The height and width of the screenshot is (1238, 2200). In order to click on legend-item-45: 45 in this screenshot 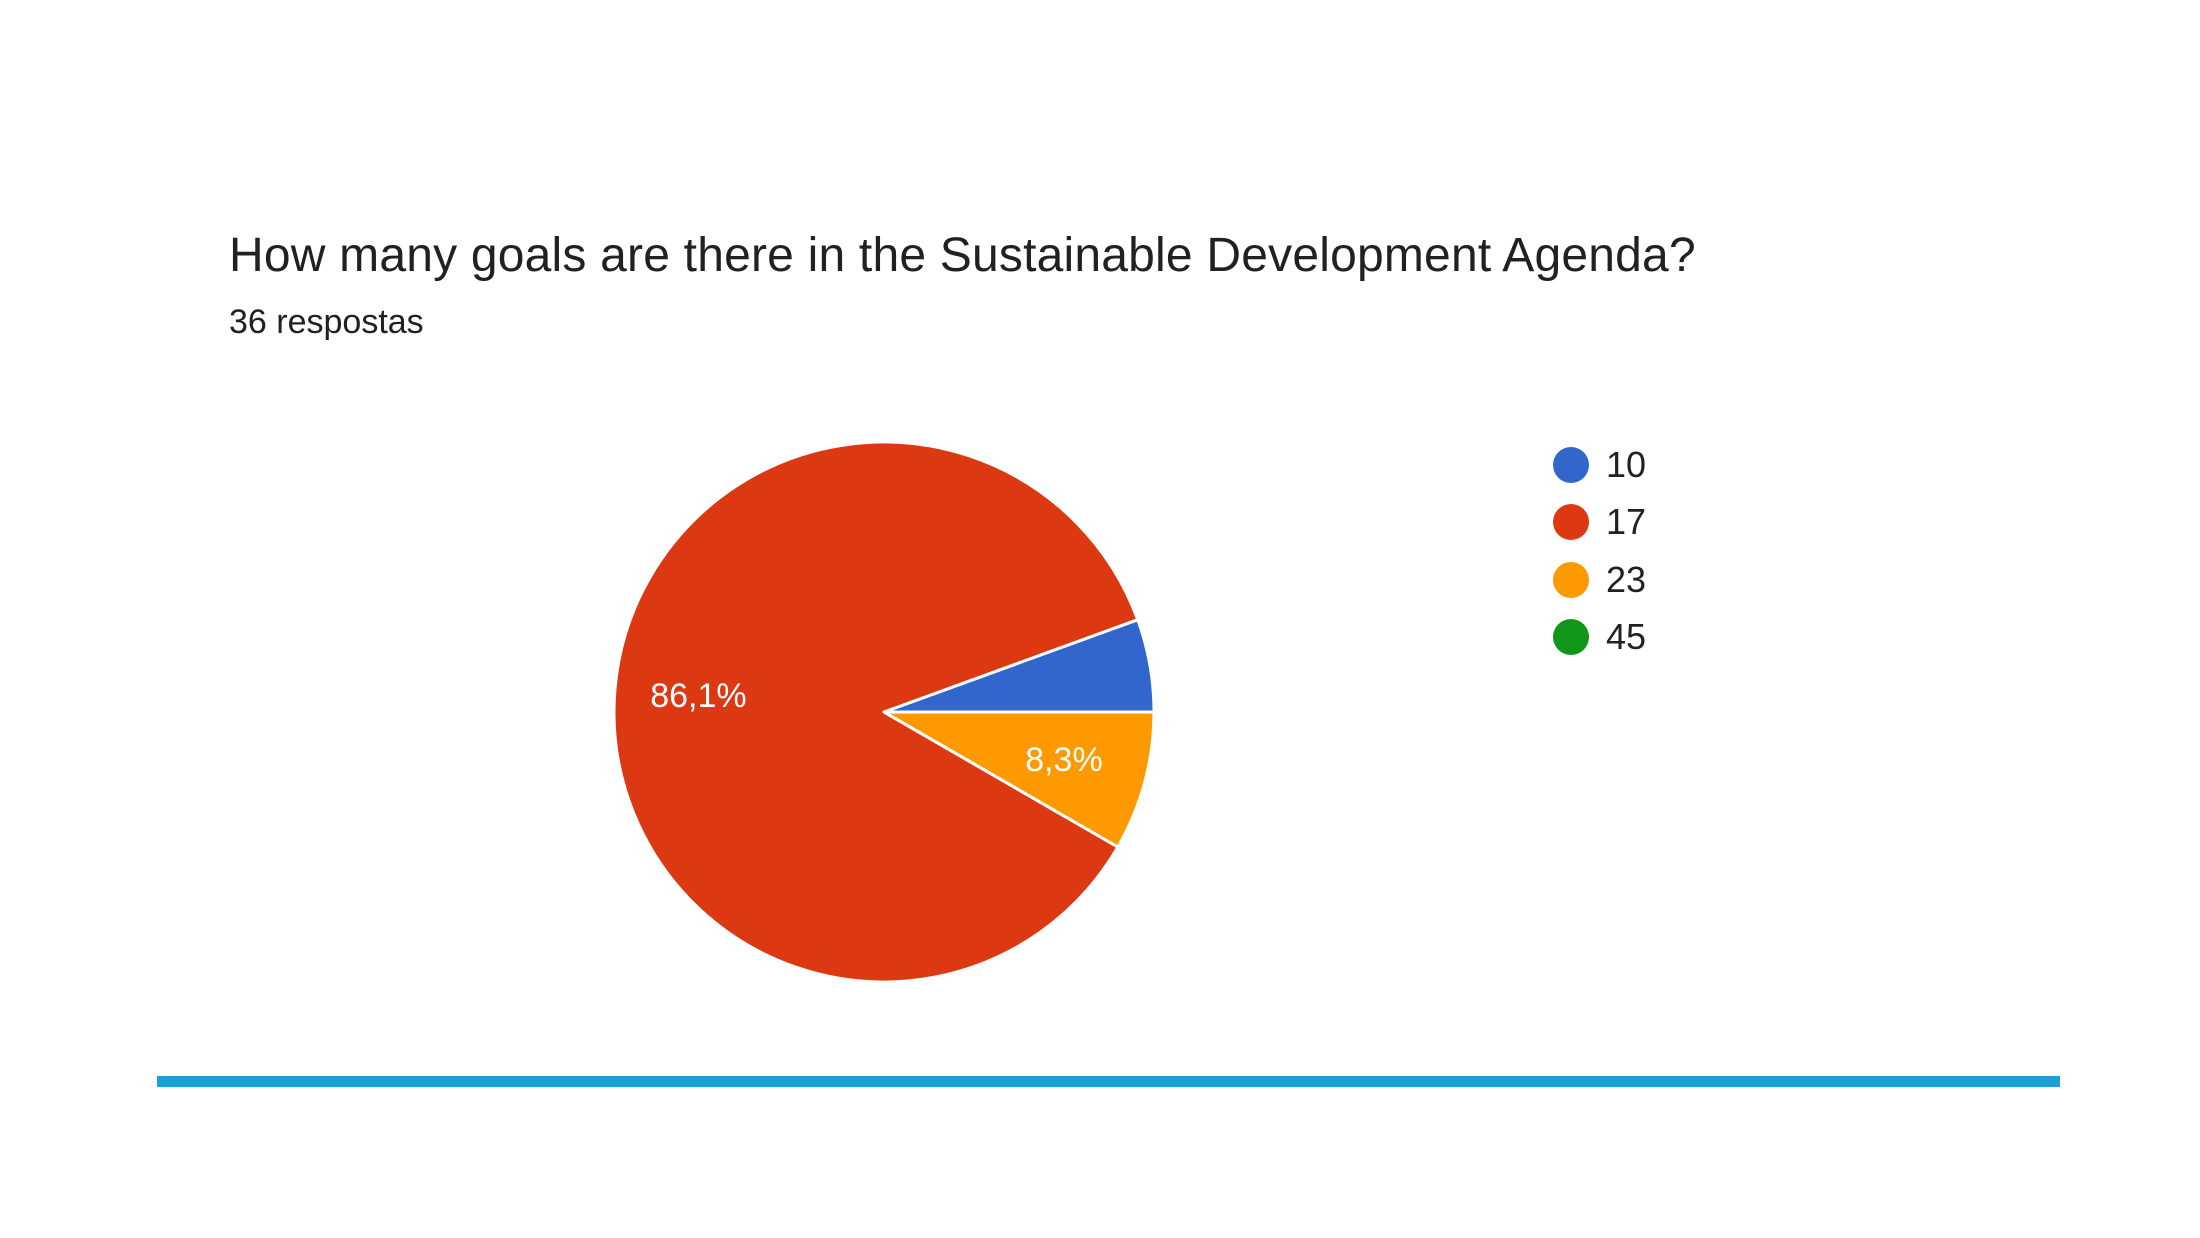, I will do `click(1599, 638)`.